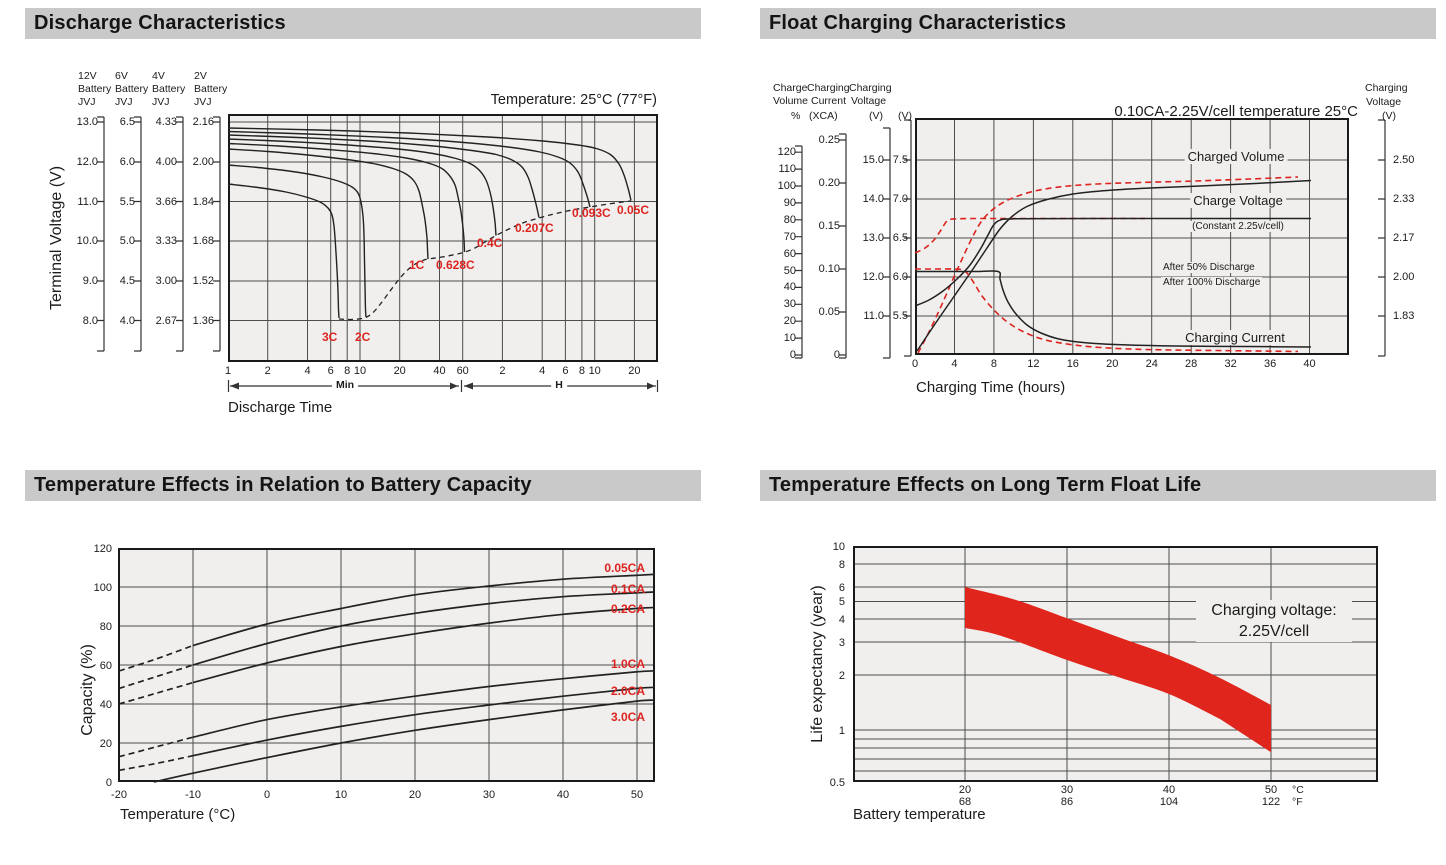  Describe the element at coordinates (166, 320) in the screenshot. I see `scale-tick-label: 2.67` at that location.